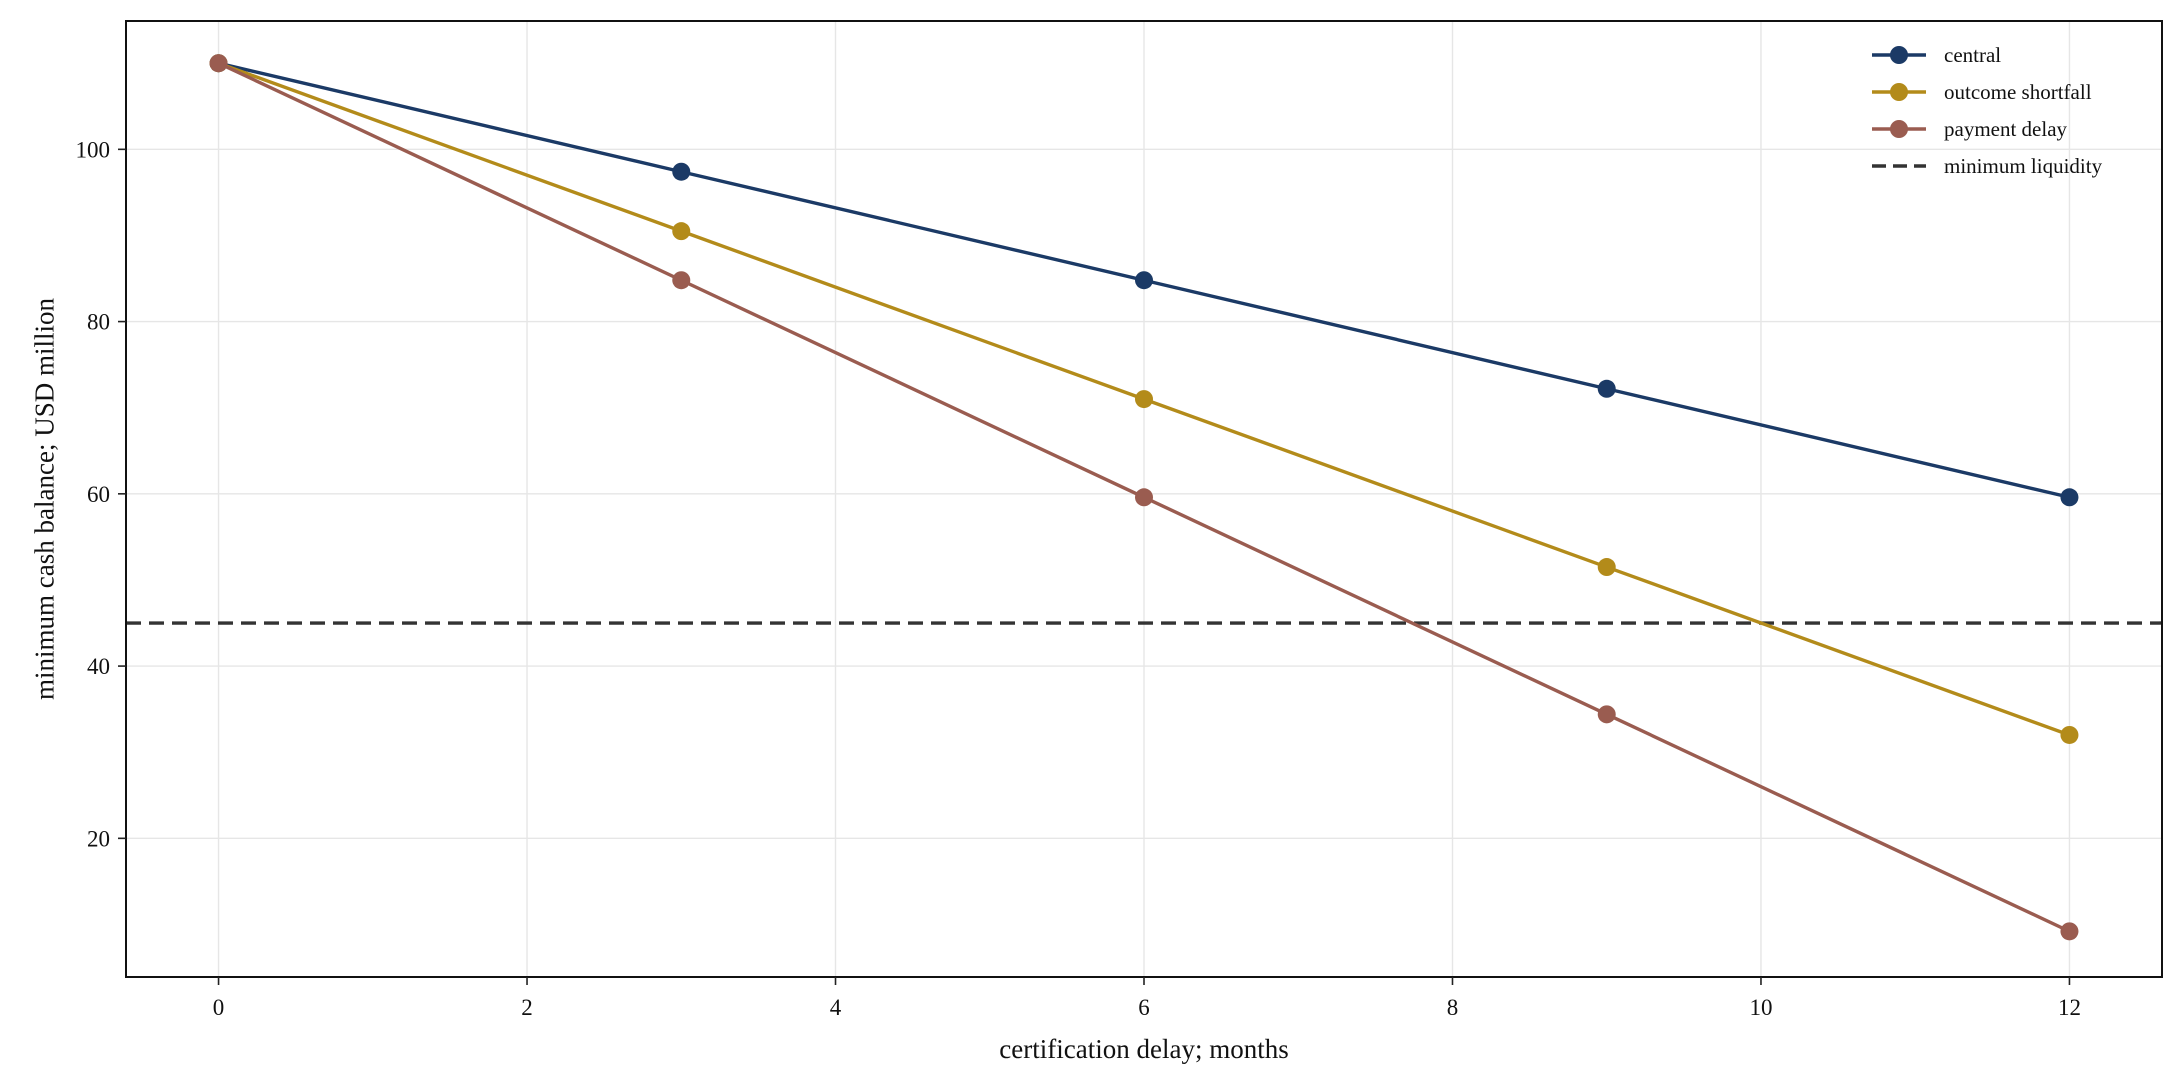 The image size is (2183, 1087). What do you see at coordinates (1143, 1049) in the screenshot?
I see `x-axis-title: certification delay; months` at bounding box center [1143, 1049].